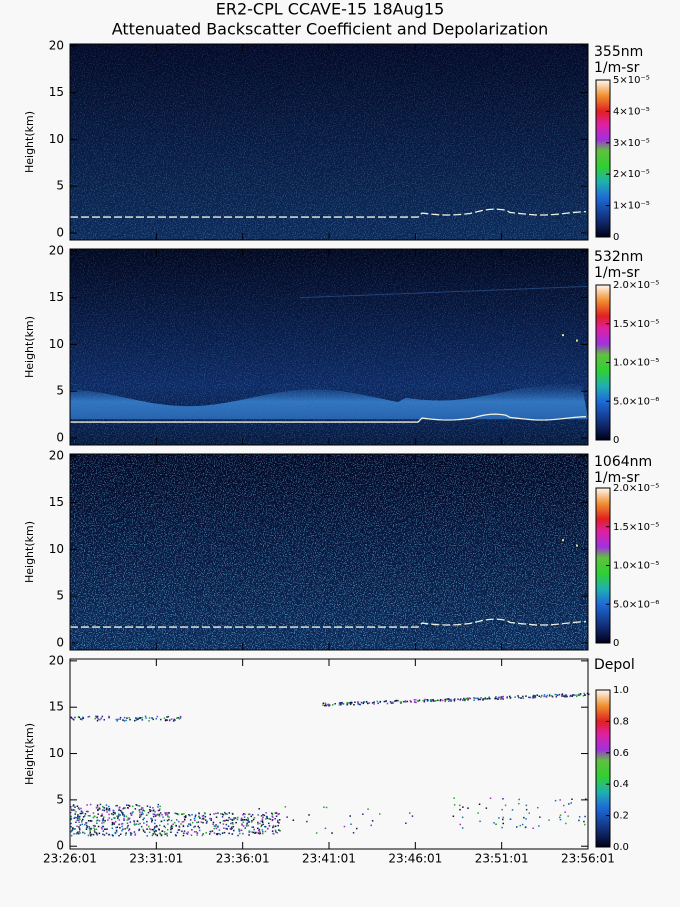  What do you see at coordinates (616, 440) in the screenshot?
I see `colorbar-tick-label: 0` at bounding box center [616, 440].